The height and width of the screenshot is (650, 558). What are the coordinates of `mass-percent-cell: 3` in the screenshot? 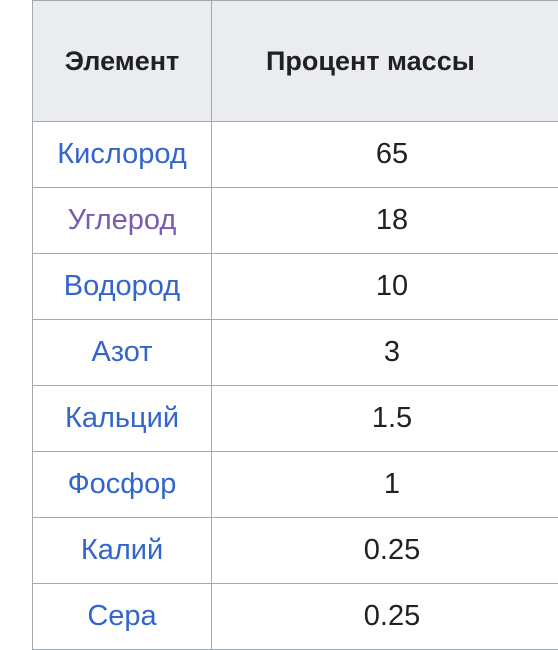 It's located at (385, 353).